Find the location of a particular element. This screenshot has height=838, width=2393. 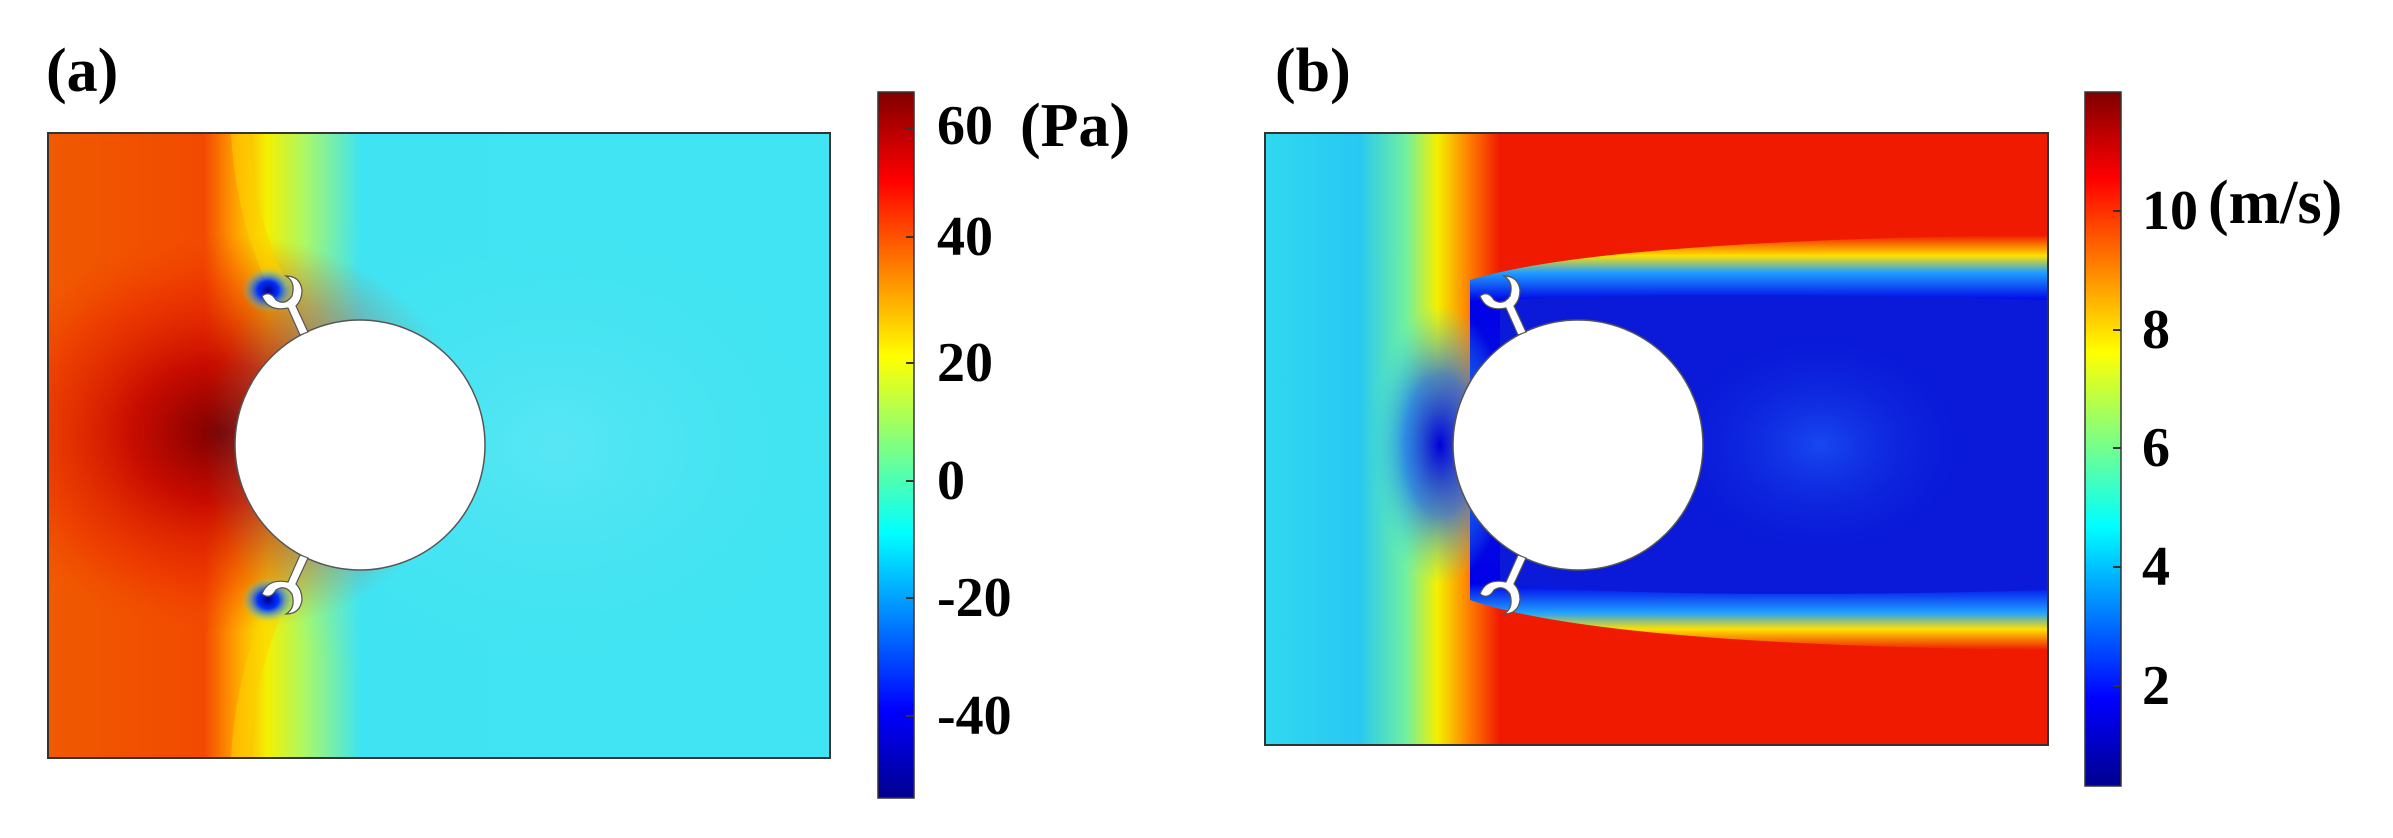

colorbar-b-unit: (m/s) is located at coordinates (2275, 203).